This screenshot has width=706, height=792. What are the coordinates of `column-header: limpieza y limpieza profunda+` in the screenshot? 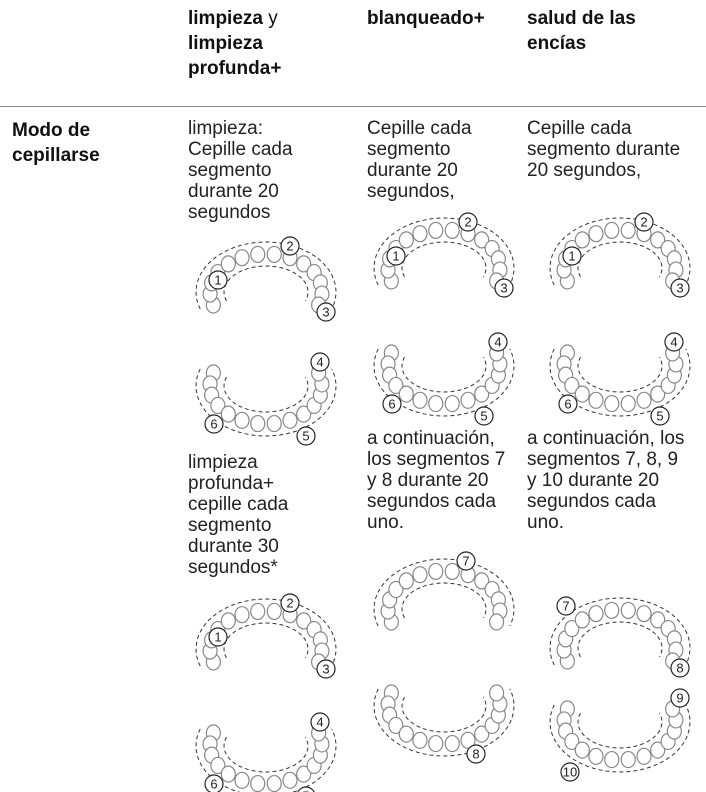 It's located at (248, 43).